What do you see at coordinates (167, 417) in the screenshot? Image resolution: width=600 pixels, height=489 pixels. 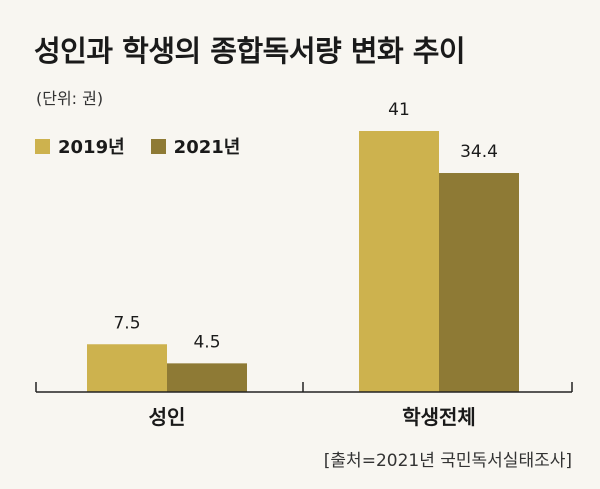 I see `category-label-0: 성인` at bounding box center [167, 417].